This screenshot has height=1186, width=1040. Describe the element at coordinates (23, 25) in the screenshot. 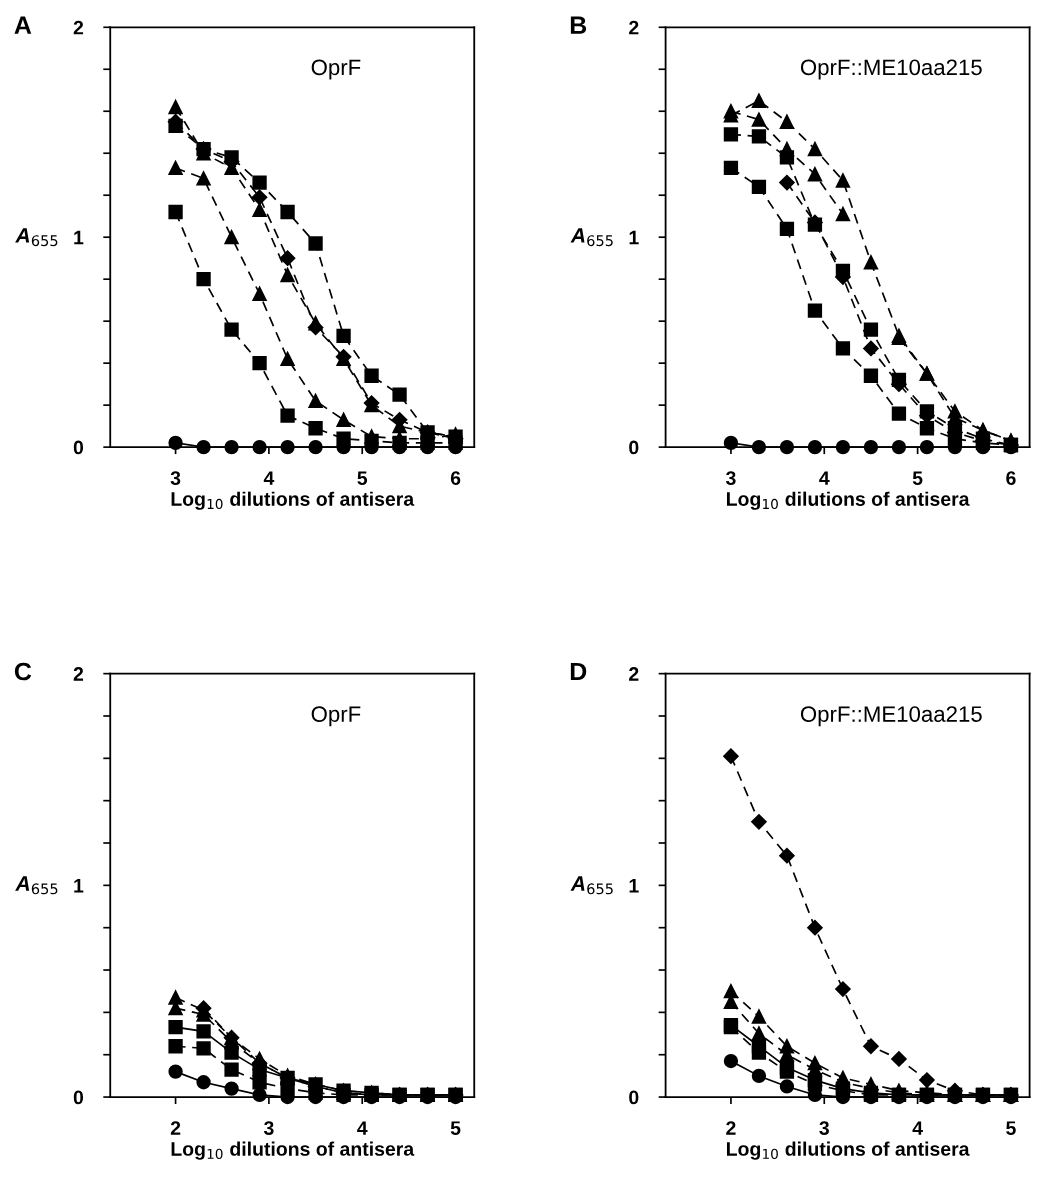

I see `text: A` at that location.